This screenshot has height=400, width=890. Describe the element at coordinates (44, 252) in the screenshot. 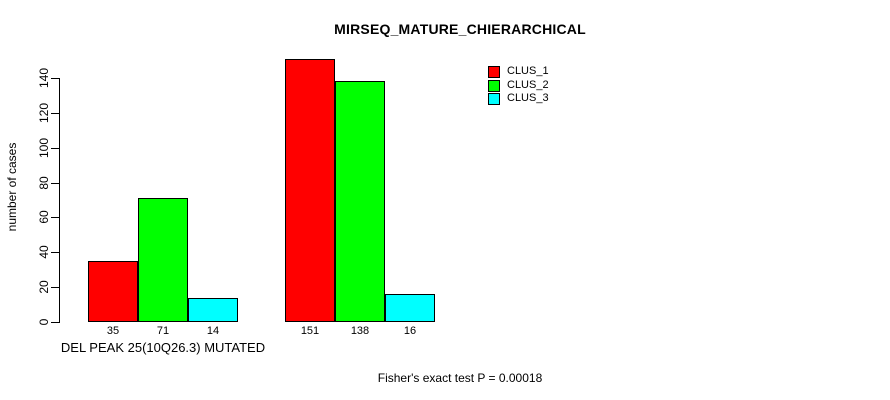

I see `y-axis-tick-label: 40` at that location.